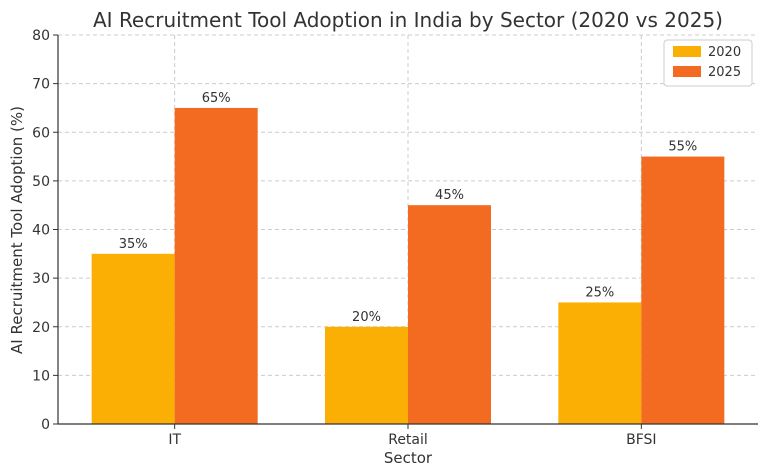 The image size is (768, 476). Describe the element at coordinates (724, 72) in the screenshot. I see `legend-entry-label: 2025` at that location.